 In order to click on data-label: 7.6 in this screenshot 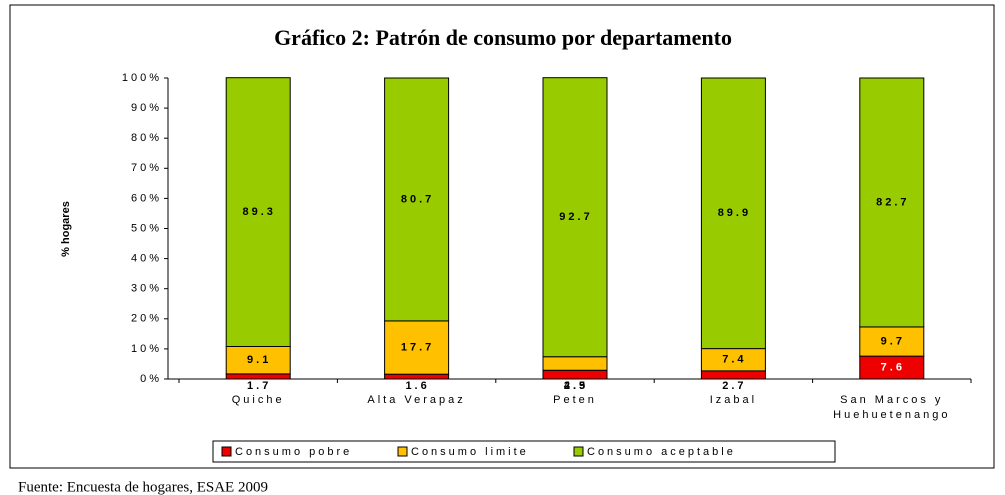, I will do `click(893, 367)`.